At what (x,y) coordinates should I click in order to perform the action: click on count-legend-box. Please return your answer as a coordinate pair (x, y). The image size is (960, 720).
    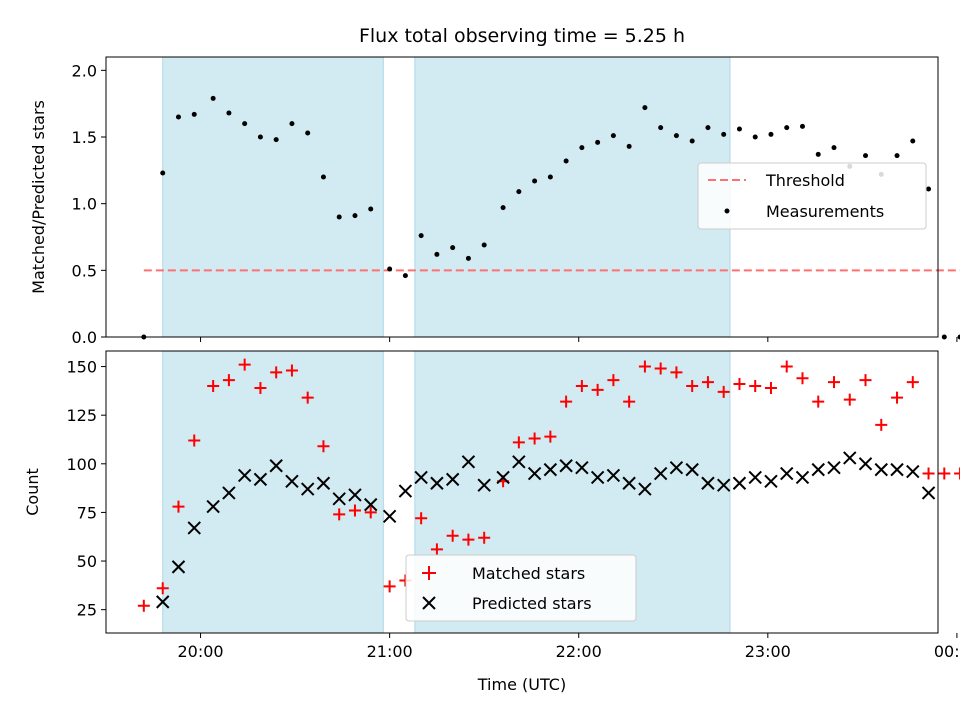
    Looking at the image, I should click on (521, 588).